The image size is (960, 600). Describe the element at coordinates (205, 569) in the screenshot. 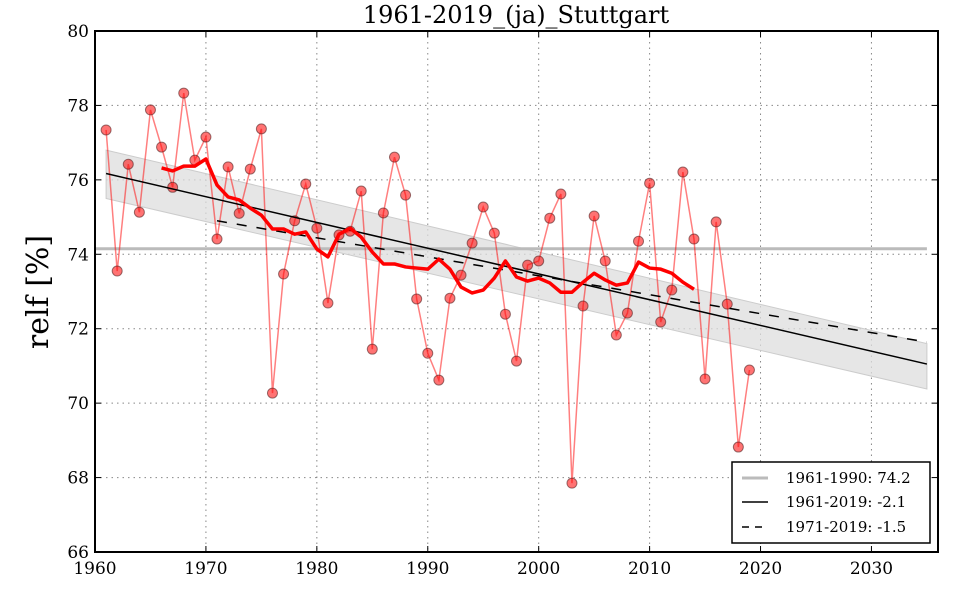

I see `x-tick-label: 1970` at that location.